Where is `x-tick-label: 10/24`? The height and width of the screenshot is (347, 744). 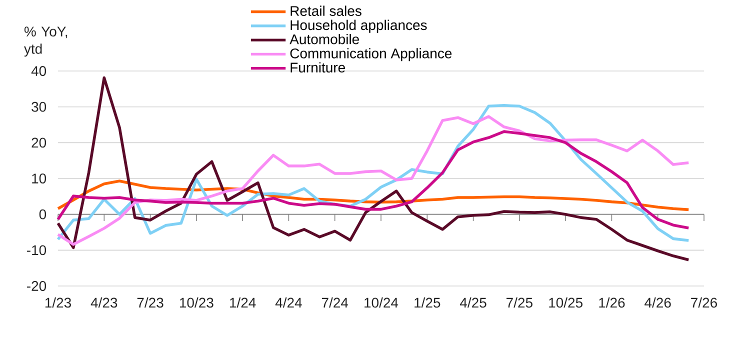
x-tick-label: 10/24 is located at coordinates (381, 302).